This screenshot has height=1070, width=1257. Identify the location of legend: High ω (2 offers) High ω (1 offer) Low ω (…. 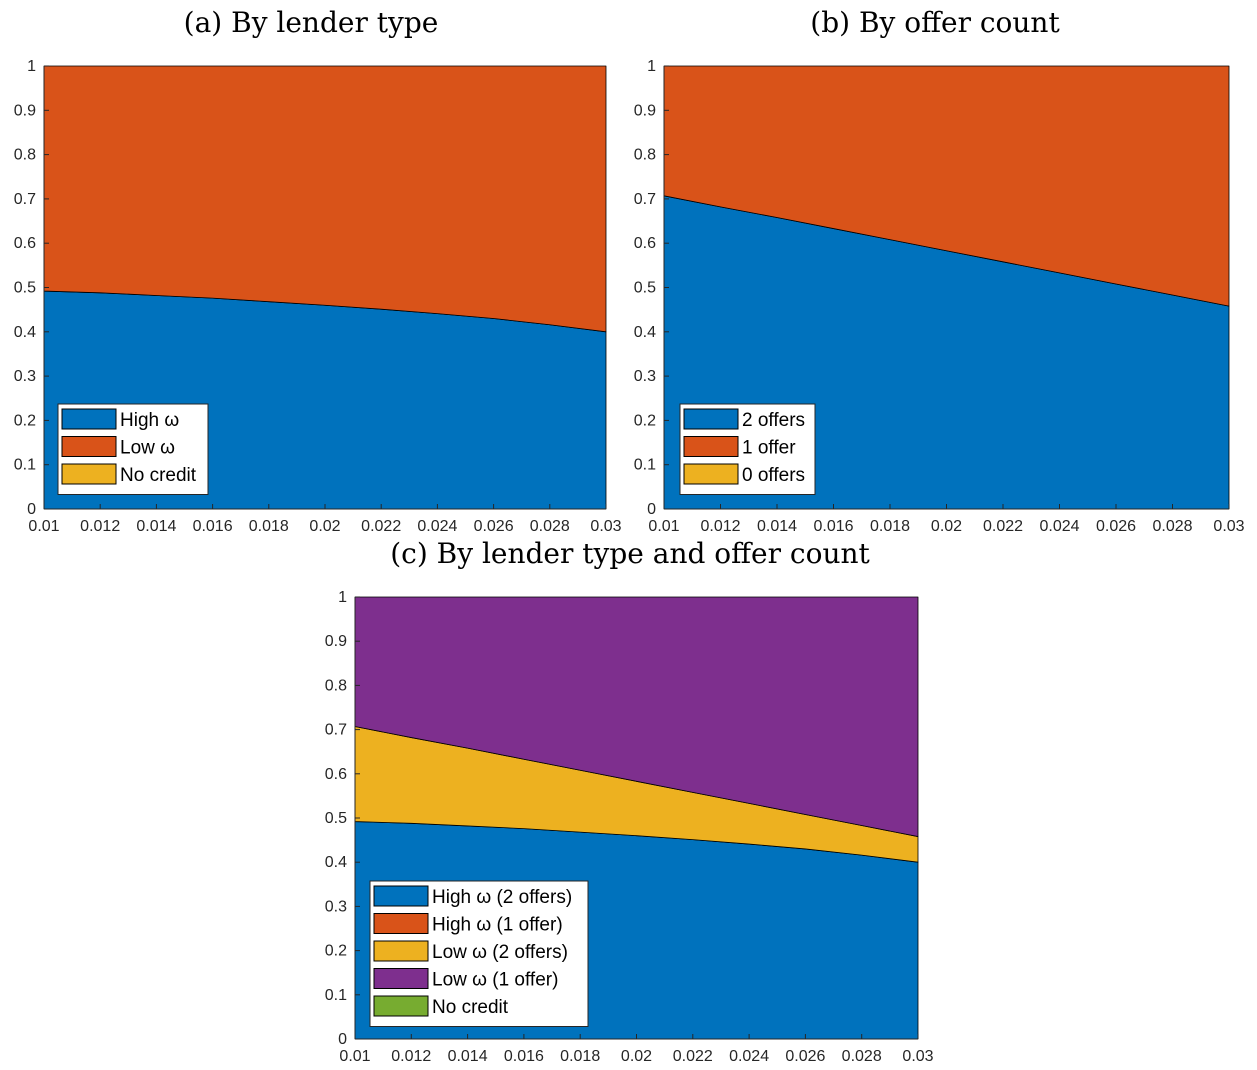
(479, 953).